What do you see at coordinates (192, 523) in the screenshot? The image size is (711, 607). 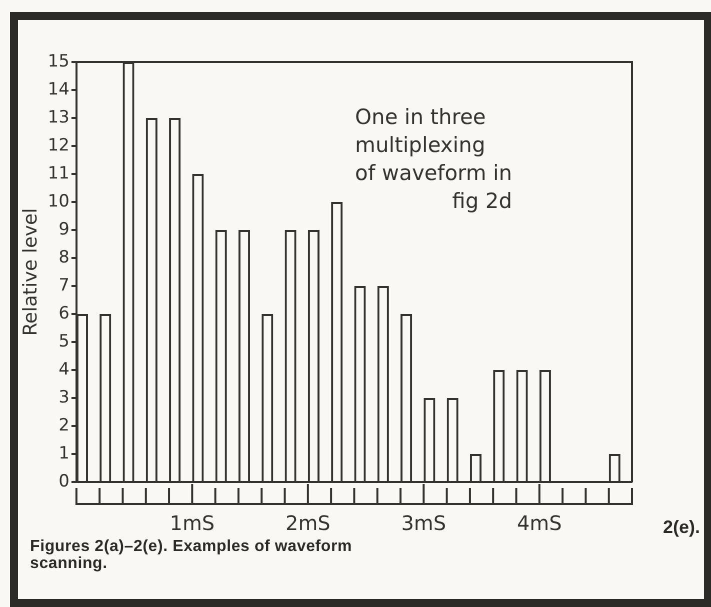 I see `x-tick-label: 1mS` at bounding box center [192, 523].